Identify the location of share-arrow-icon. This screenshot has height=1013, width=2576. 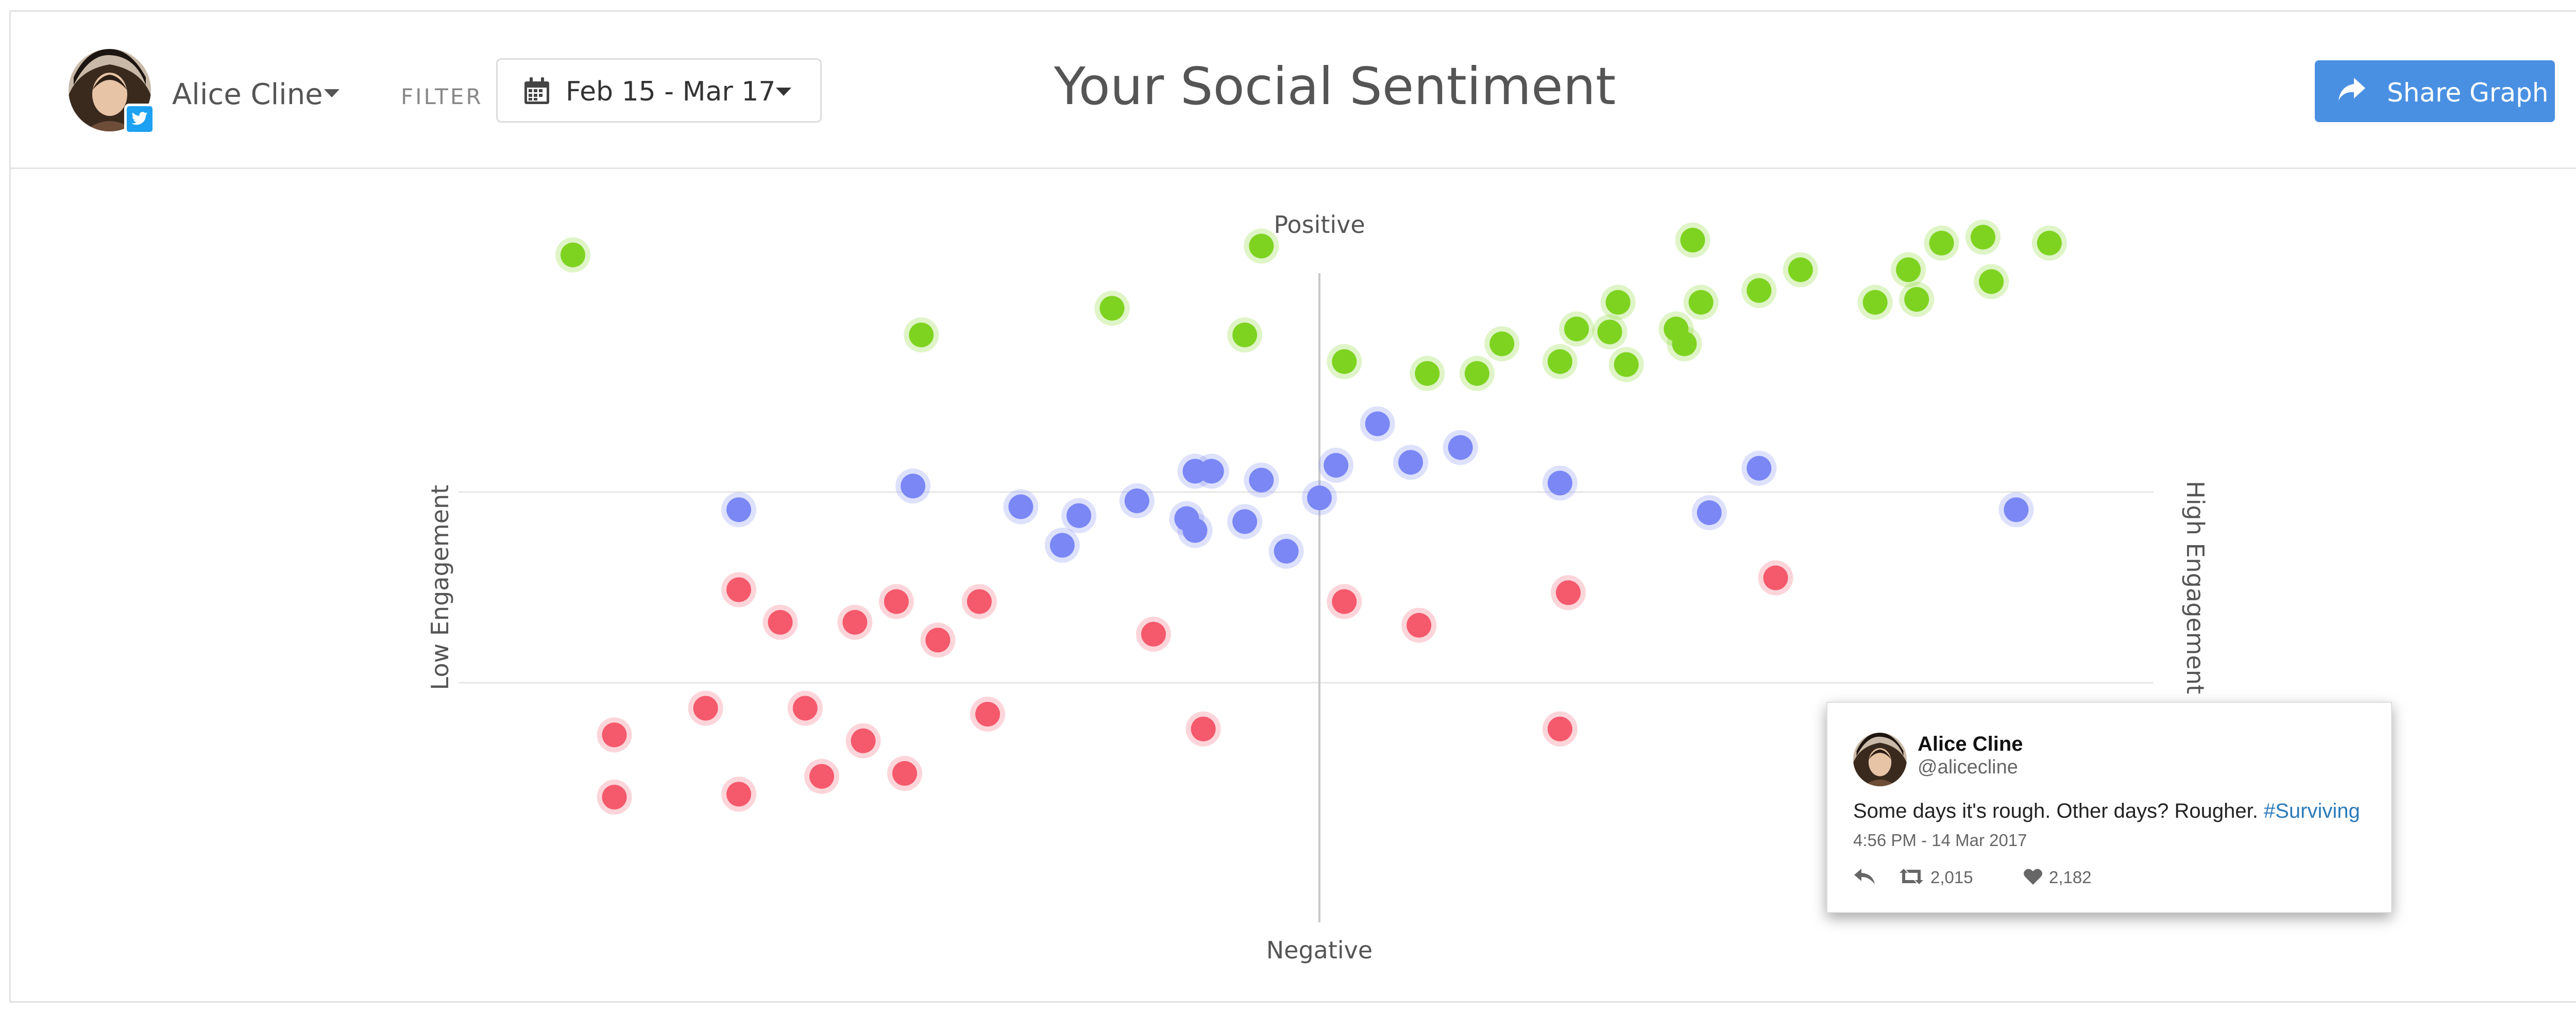
(2351, 89).